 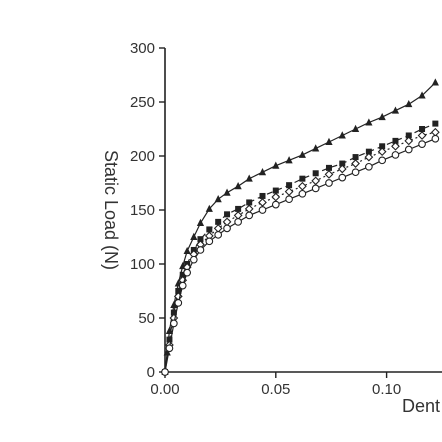 I want to click on y-tick-label: 200, so click(x=142, y=156).